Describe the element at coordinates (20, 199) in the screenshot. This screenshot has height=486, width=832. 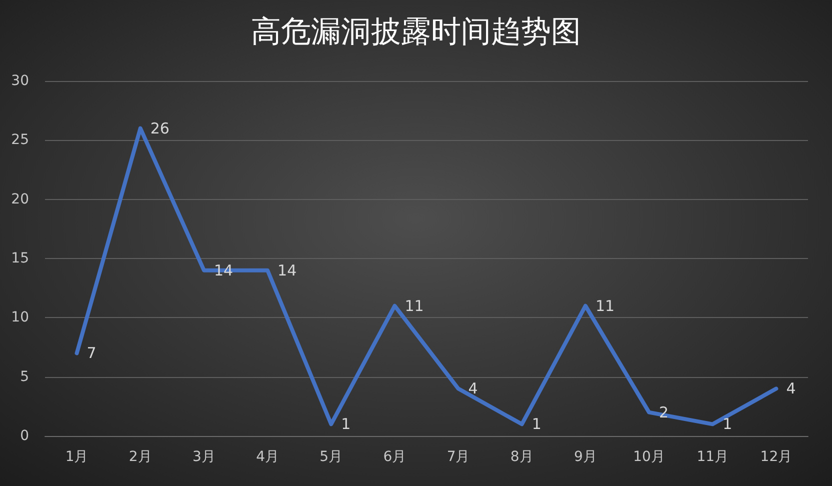
I see `y-tick-label: 20` at that location.